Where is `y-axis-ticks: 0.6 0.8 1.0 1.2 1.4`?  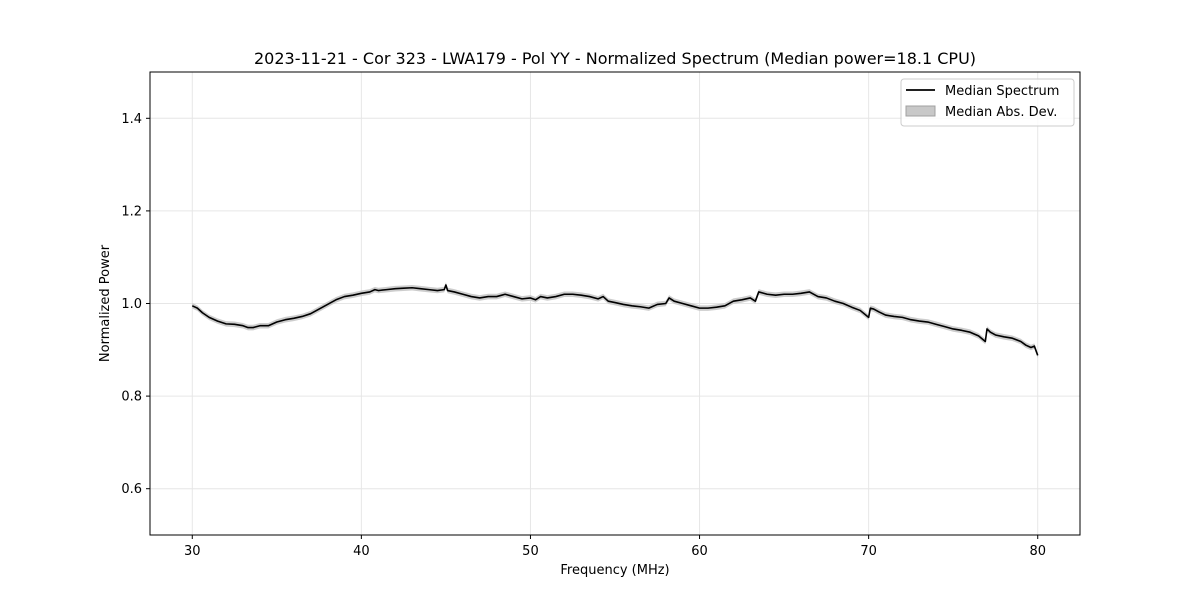 y-axis-ticks: 0.6 0.8 1.0 1.2 1.4 is located at coordinates (135, 304).